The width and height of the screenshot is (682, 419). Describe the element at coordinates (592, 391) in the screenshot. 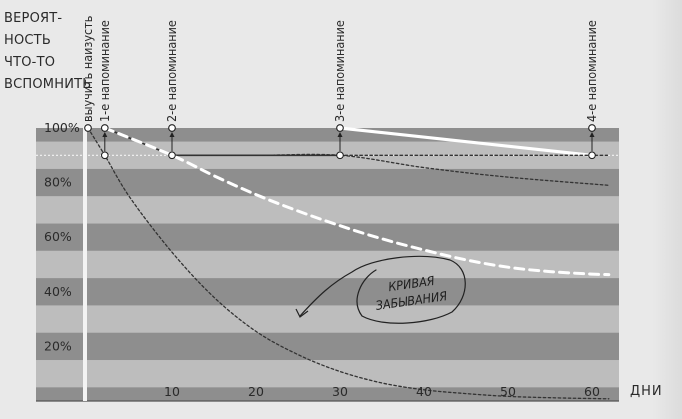

I see `x-tick-label: 60` at that location.